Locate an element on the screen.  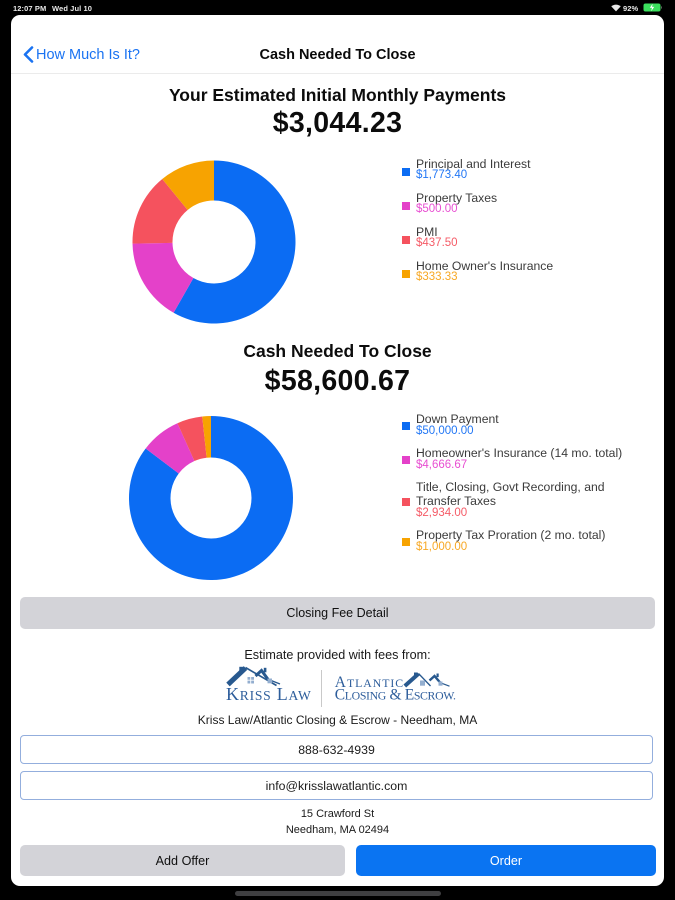
svg-text: ATLANTIC is located at coordinates (369, 682).